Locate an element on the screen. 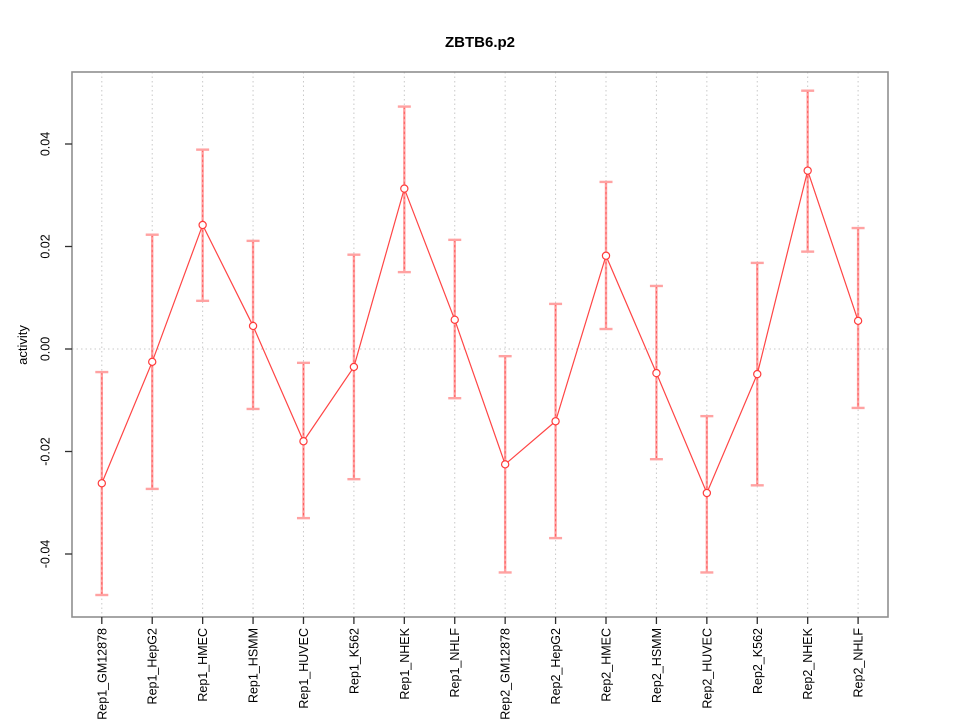 Image resolution: width=960 pixels, height=720 pixels. y-tick-label: 0.00 is located at coordinates (46, 349).